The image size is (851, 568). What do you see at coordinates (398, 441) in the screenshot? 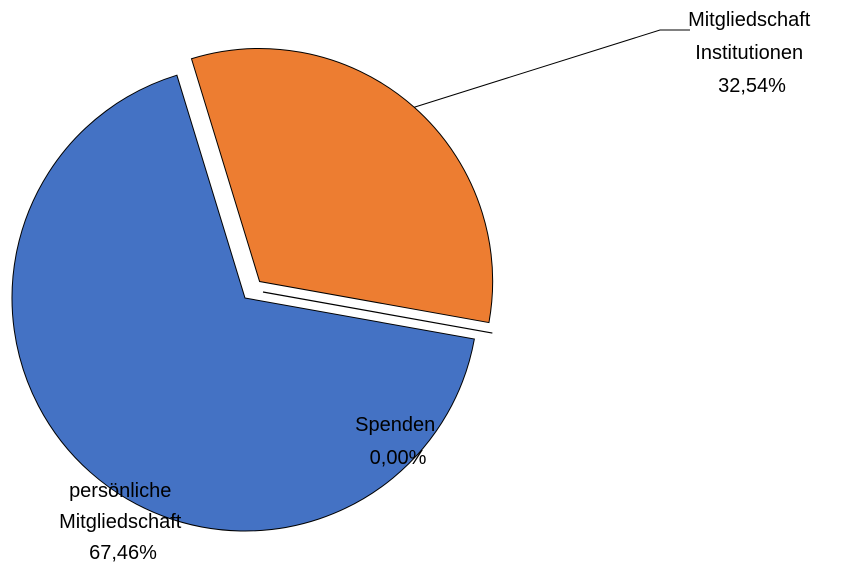
I see `slice-label-spenden: Spenden 0,00%` at bounding box center [398, 441].